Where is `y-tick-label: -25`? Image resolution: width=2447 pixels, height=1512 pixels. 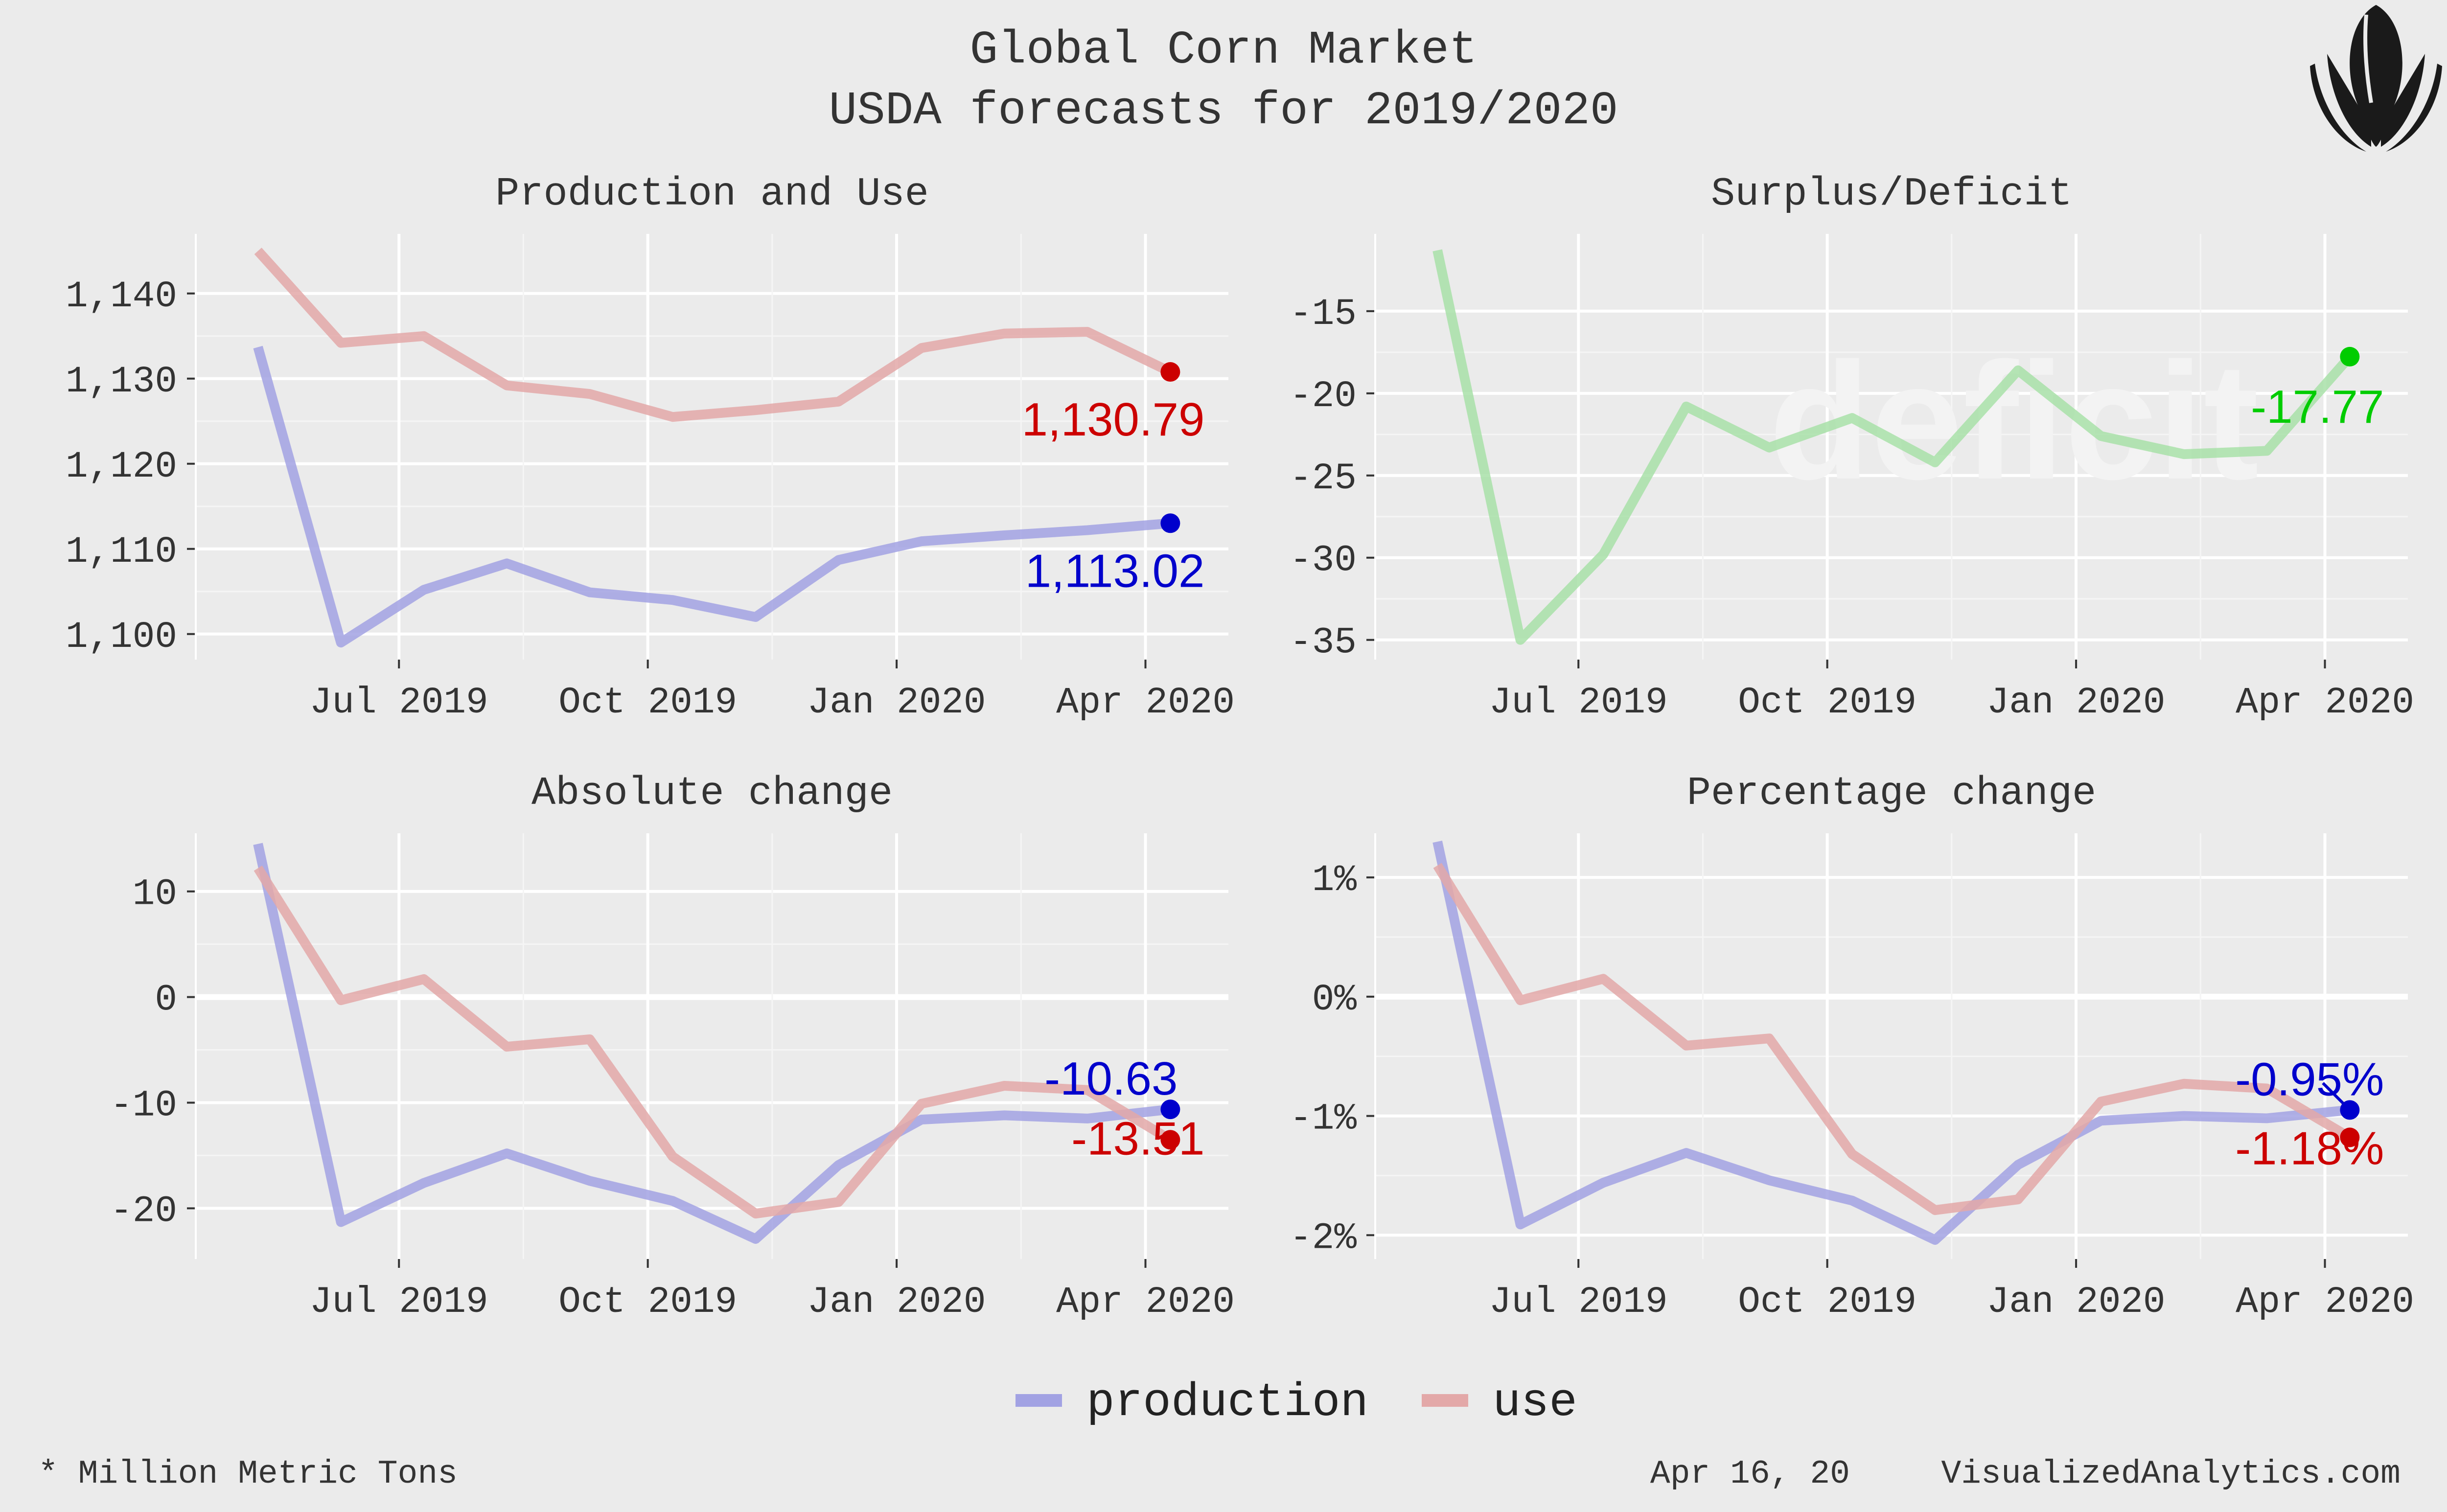
y-tick-label: -25 is located at coordinates (1323, 479).